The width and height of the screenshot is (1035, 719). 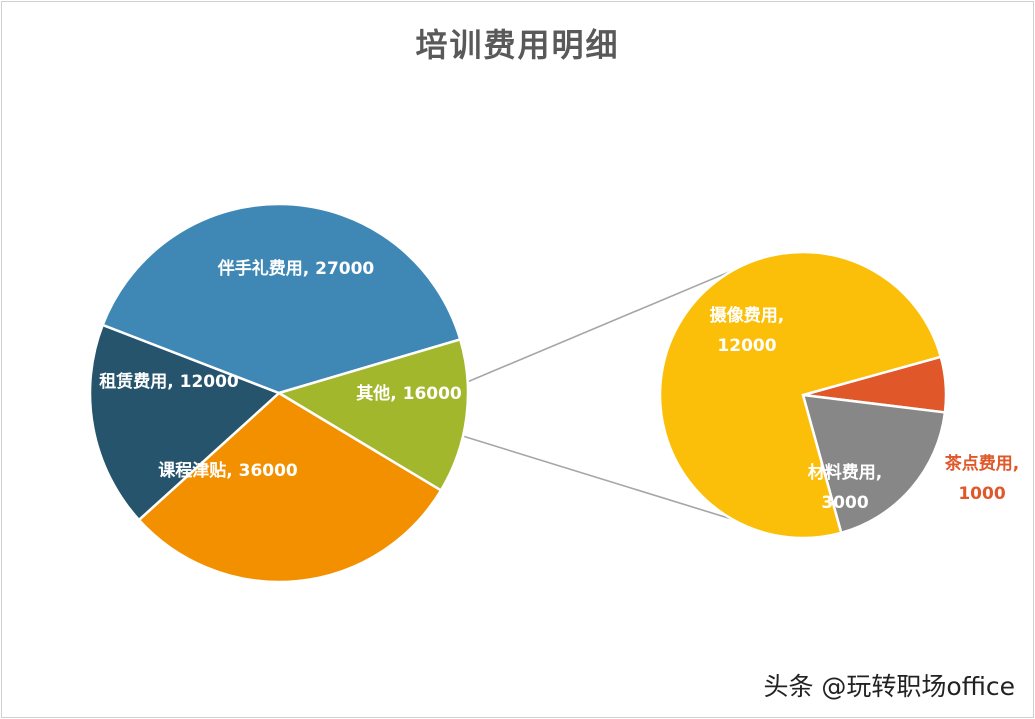 What do you see at coordinates (800, 395) in the screenshot?
I see `pie-slice-摄像费用` at bounding box center [800, 395].